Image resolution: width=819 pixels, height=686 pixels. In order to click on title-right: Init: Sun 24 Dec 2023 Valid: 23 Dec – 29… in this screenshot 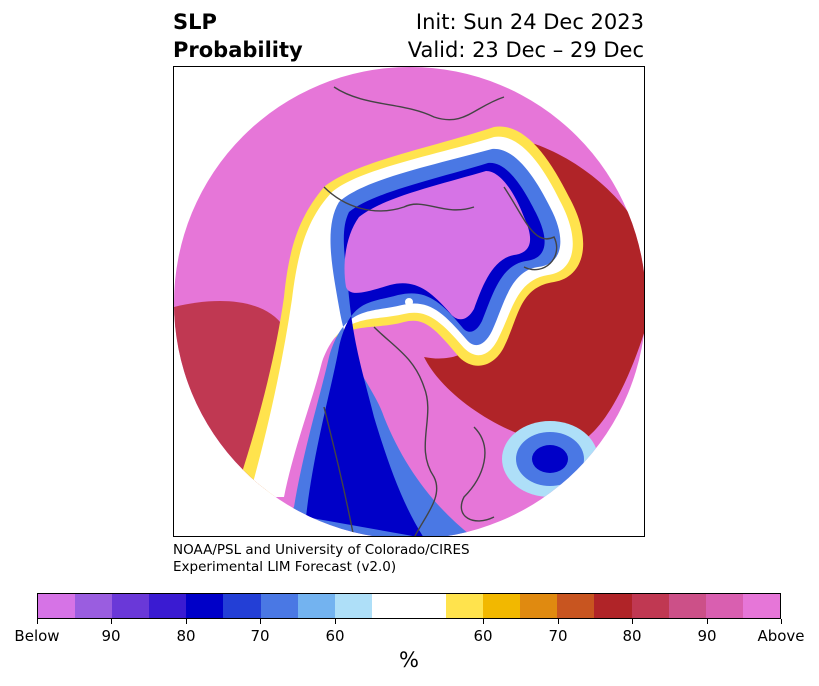, I will do `click(526, 36)`.